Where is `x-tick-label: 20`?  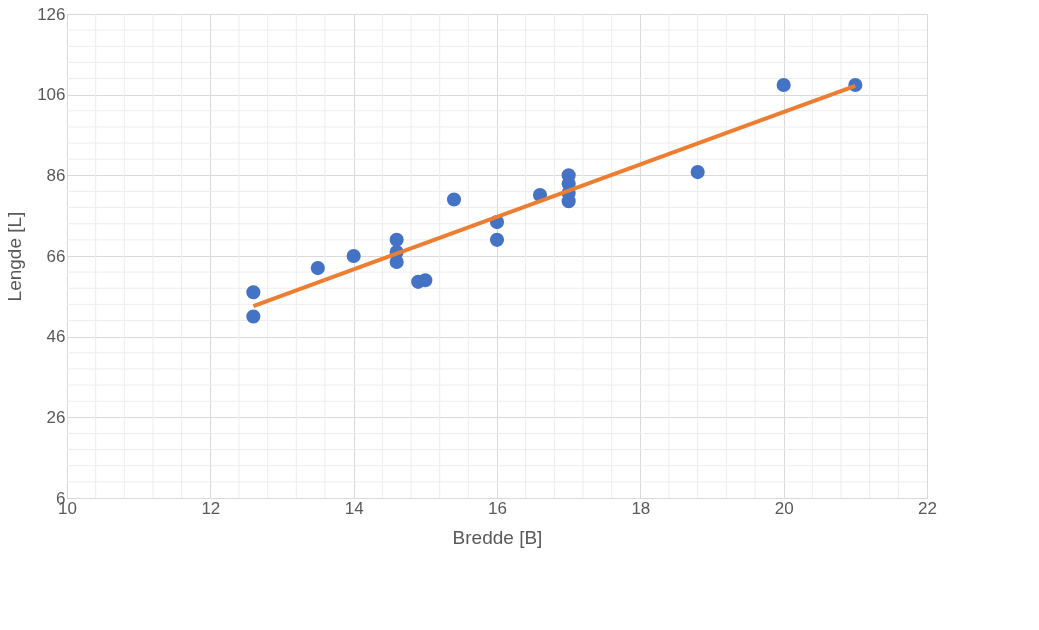
x-tick-label: 20 is located at coordinates (784, 508).